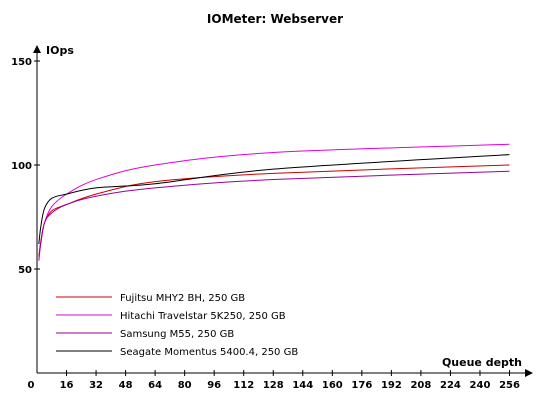 The image size is (540, 400). I want to click on legend-label: Seagate Momentus 5400.4, 250 GB, so click(209, 352).